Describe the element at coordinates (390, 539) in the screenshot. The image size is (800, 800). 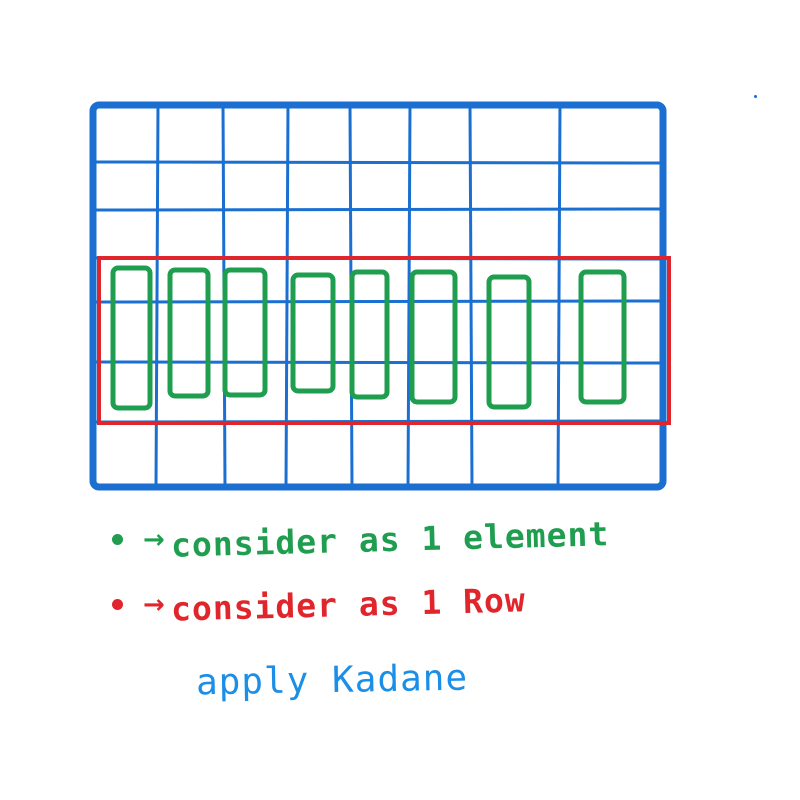
I see `legend-text-element: consider as 1 element` at that location.